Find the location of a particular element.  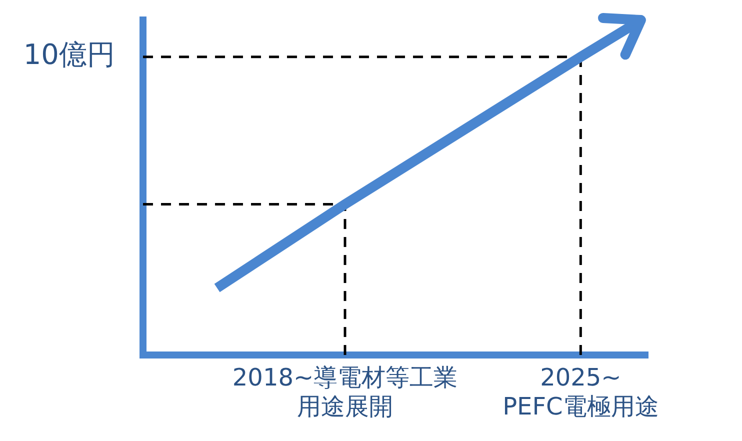

ref-line-label: 10億円 is located at coordinates (69, 55).